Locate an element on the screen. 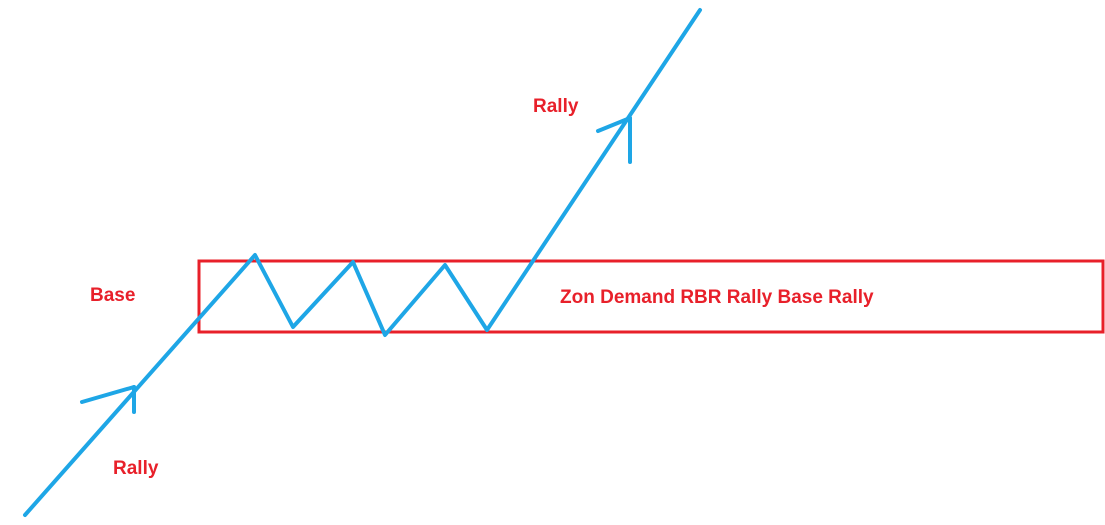  label-zone: Zon Demand RBR Rally Base Rally is located at coordinates (717, 297).